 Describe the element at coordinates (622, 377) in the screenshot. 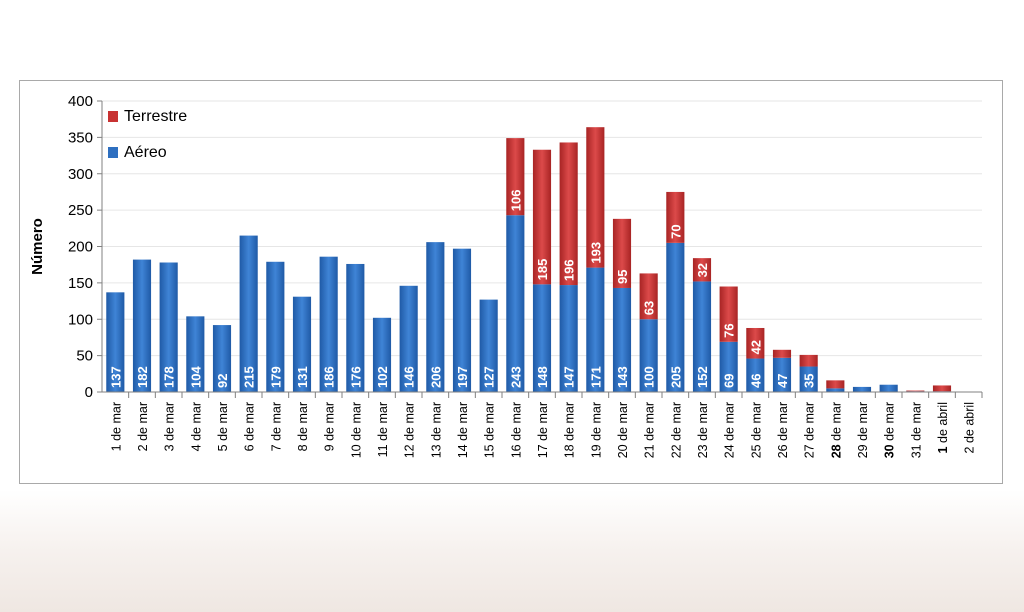

I see `data-label-aereo: 143` at that location.